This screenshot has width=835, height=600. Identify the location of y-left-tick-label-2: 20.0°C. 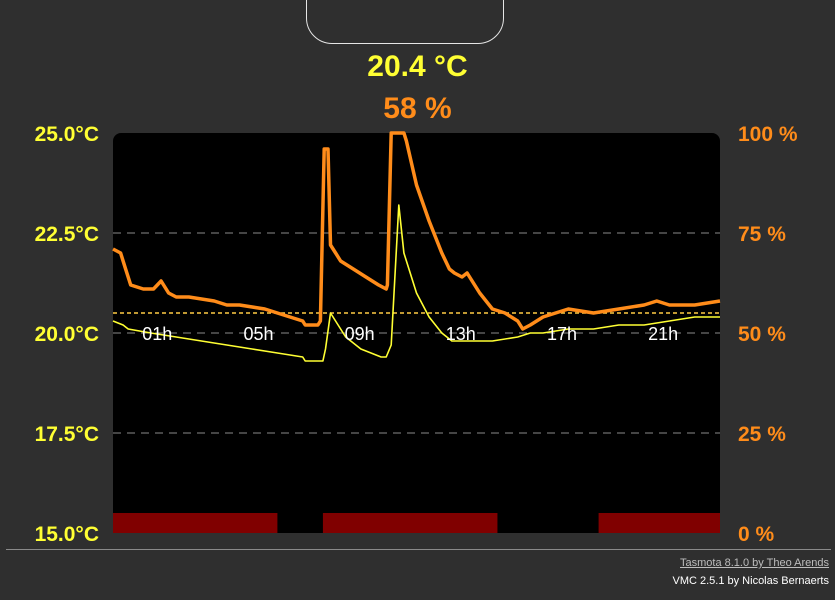
(67, 334).